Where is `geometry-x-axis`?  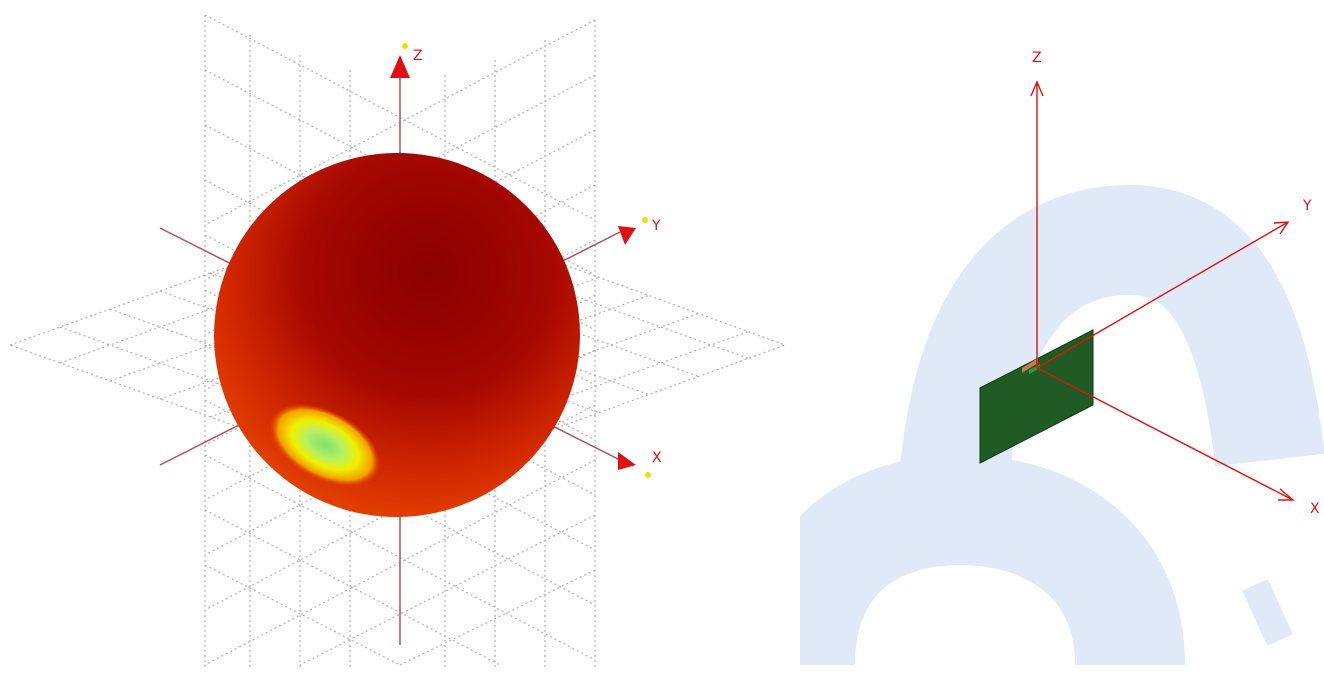
geometry-x-axis is located at coordinates (1165, 434).